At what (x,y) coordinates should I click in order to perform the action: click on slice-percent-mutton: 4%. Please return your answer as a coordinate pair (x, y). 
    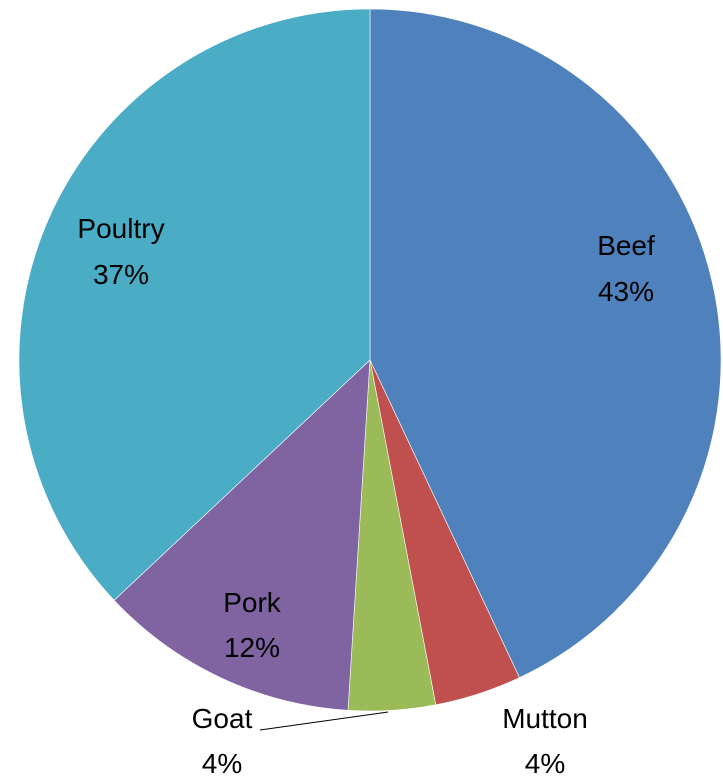
    Looking at the image, I should click on (545, 763).